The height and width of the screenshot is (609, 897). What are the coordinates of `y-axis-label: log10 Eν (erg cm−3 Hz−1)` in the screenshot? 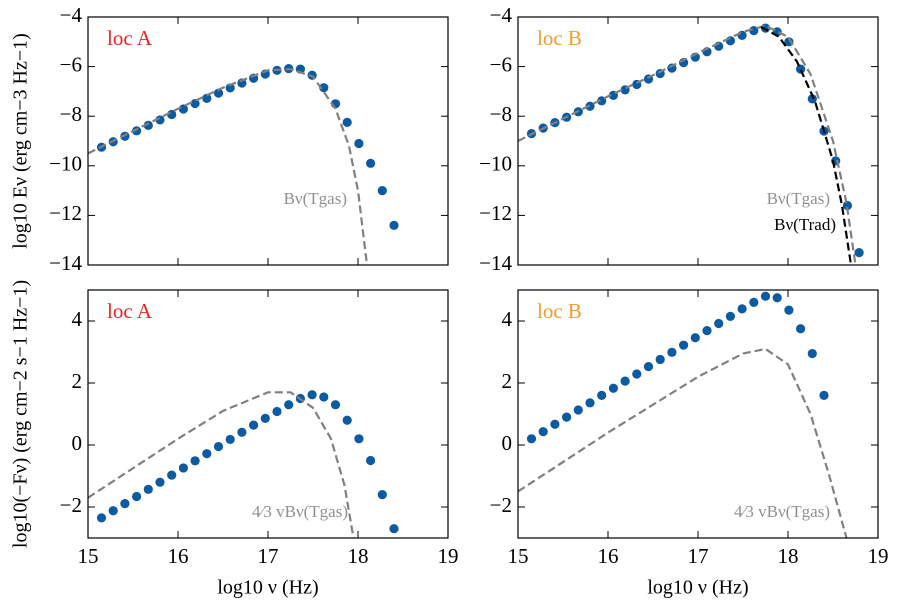 It's located at (21, 141).